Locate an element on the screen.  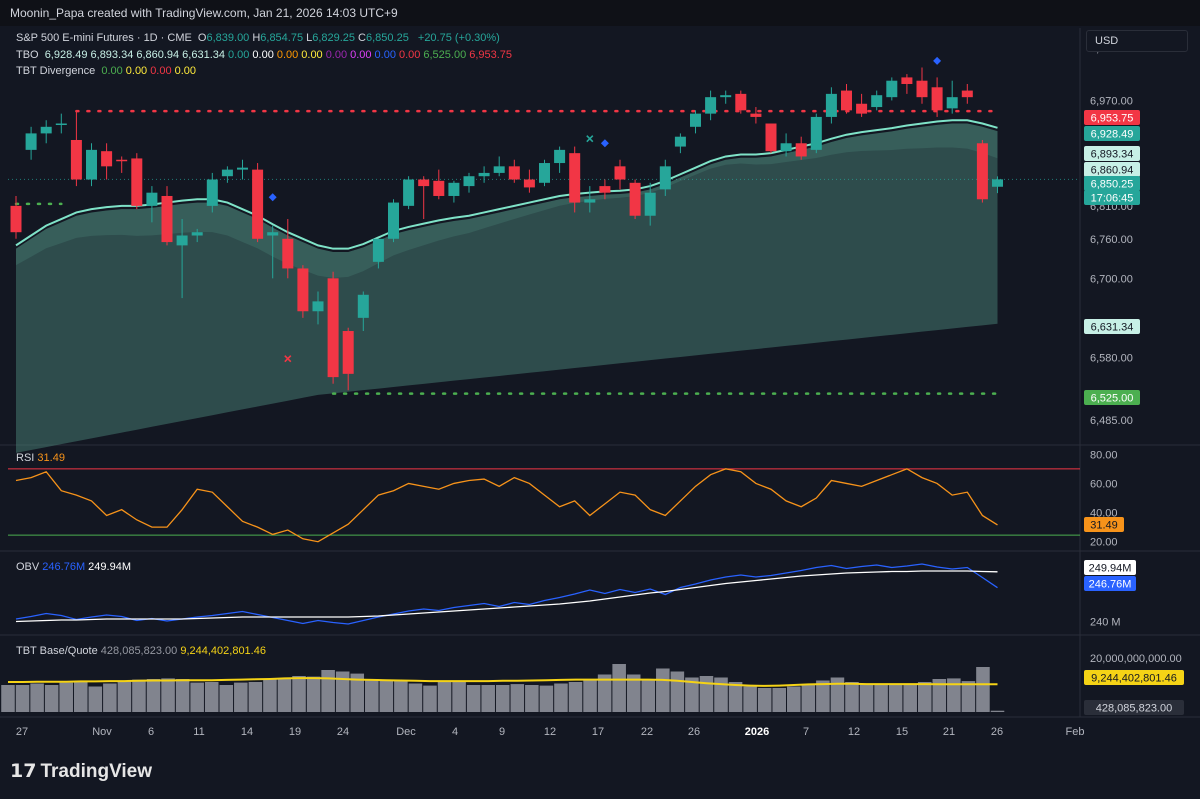
obv-price-label is located at coordinates (1110, 567).